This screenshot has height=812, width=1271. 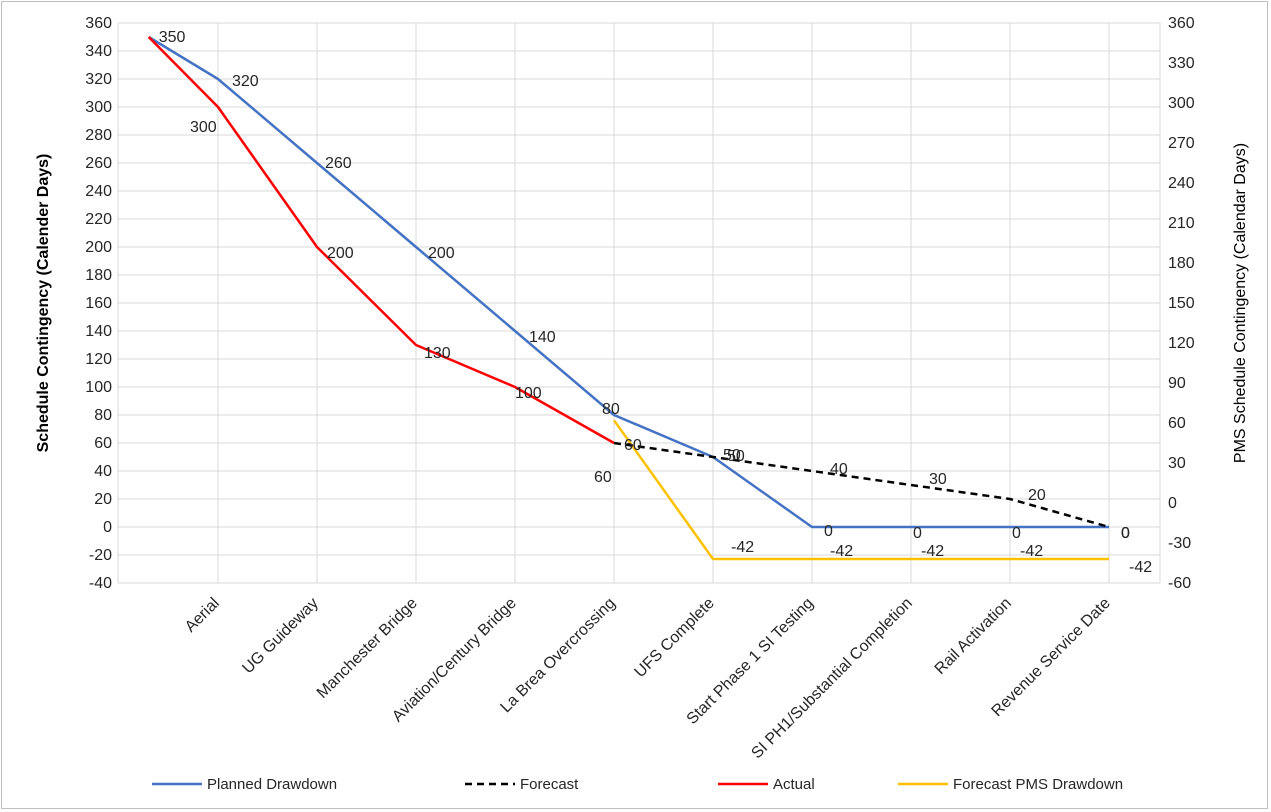 I want to click on y-tick-label: 20, so click(x=103, y=499).